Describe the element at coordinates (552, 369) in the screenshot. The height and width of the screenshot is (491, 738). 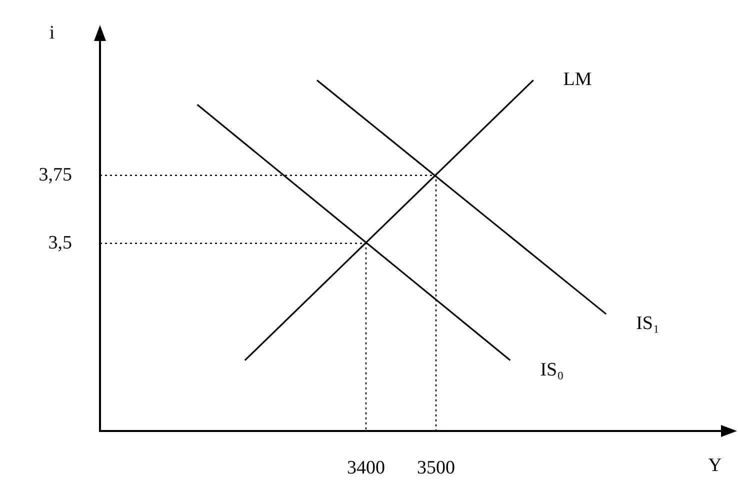
I see `series-label: IS₀` at that location.